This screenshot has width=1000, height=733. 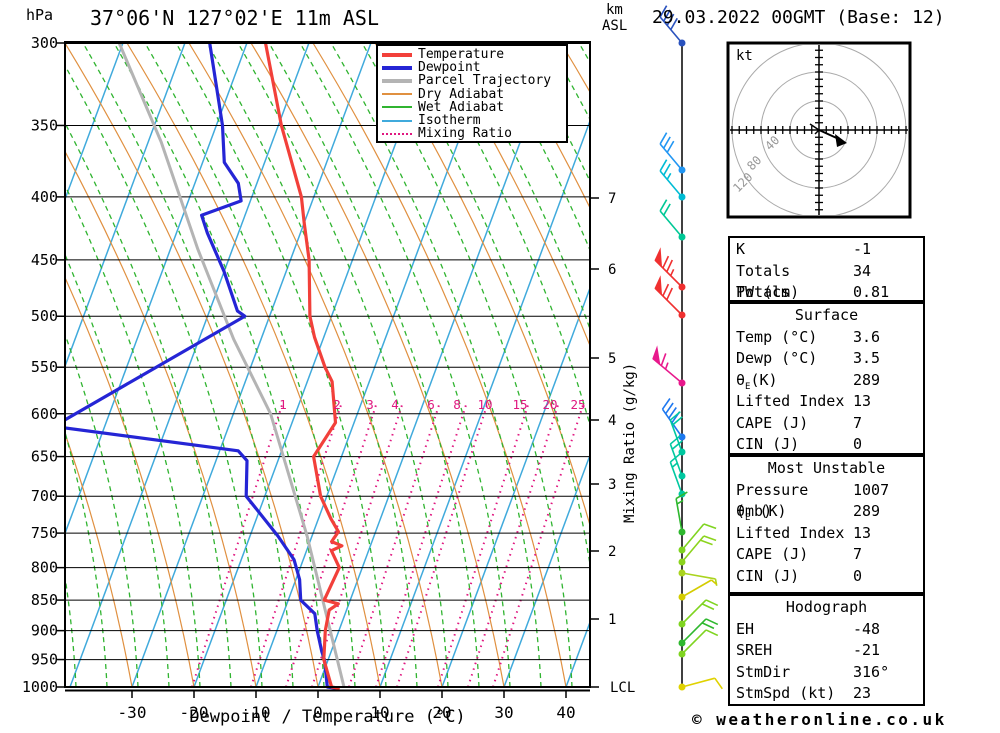 What do you see at coordinates (772, 422) in the screenshot?
I see `index-label: CAPE (J)` at bounding box center [772, 422].